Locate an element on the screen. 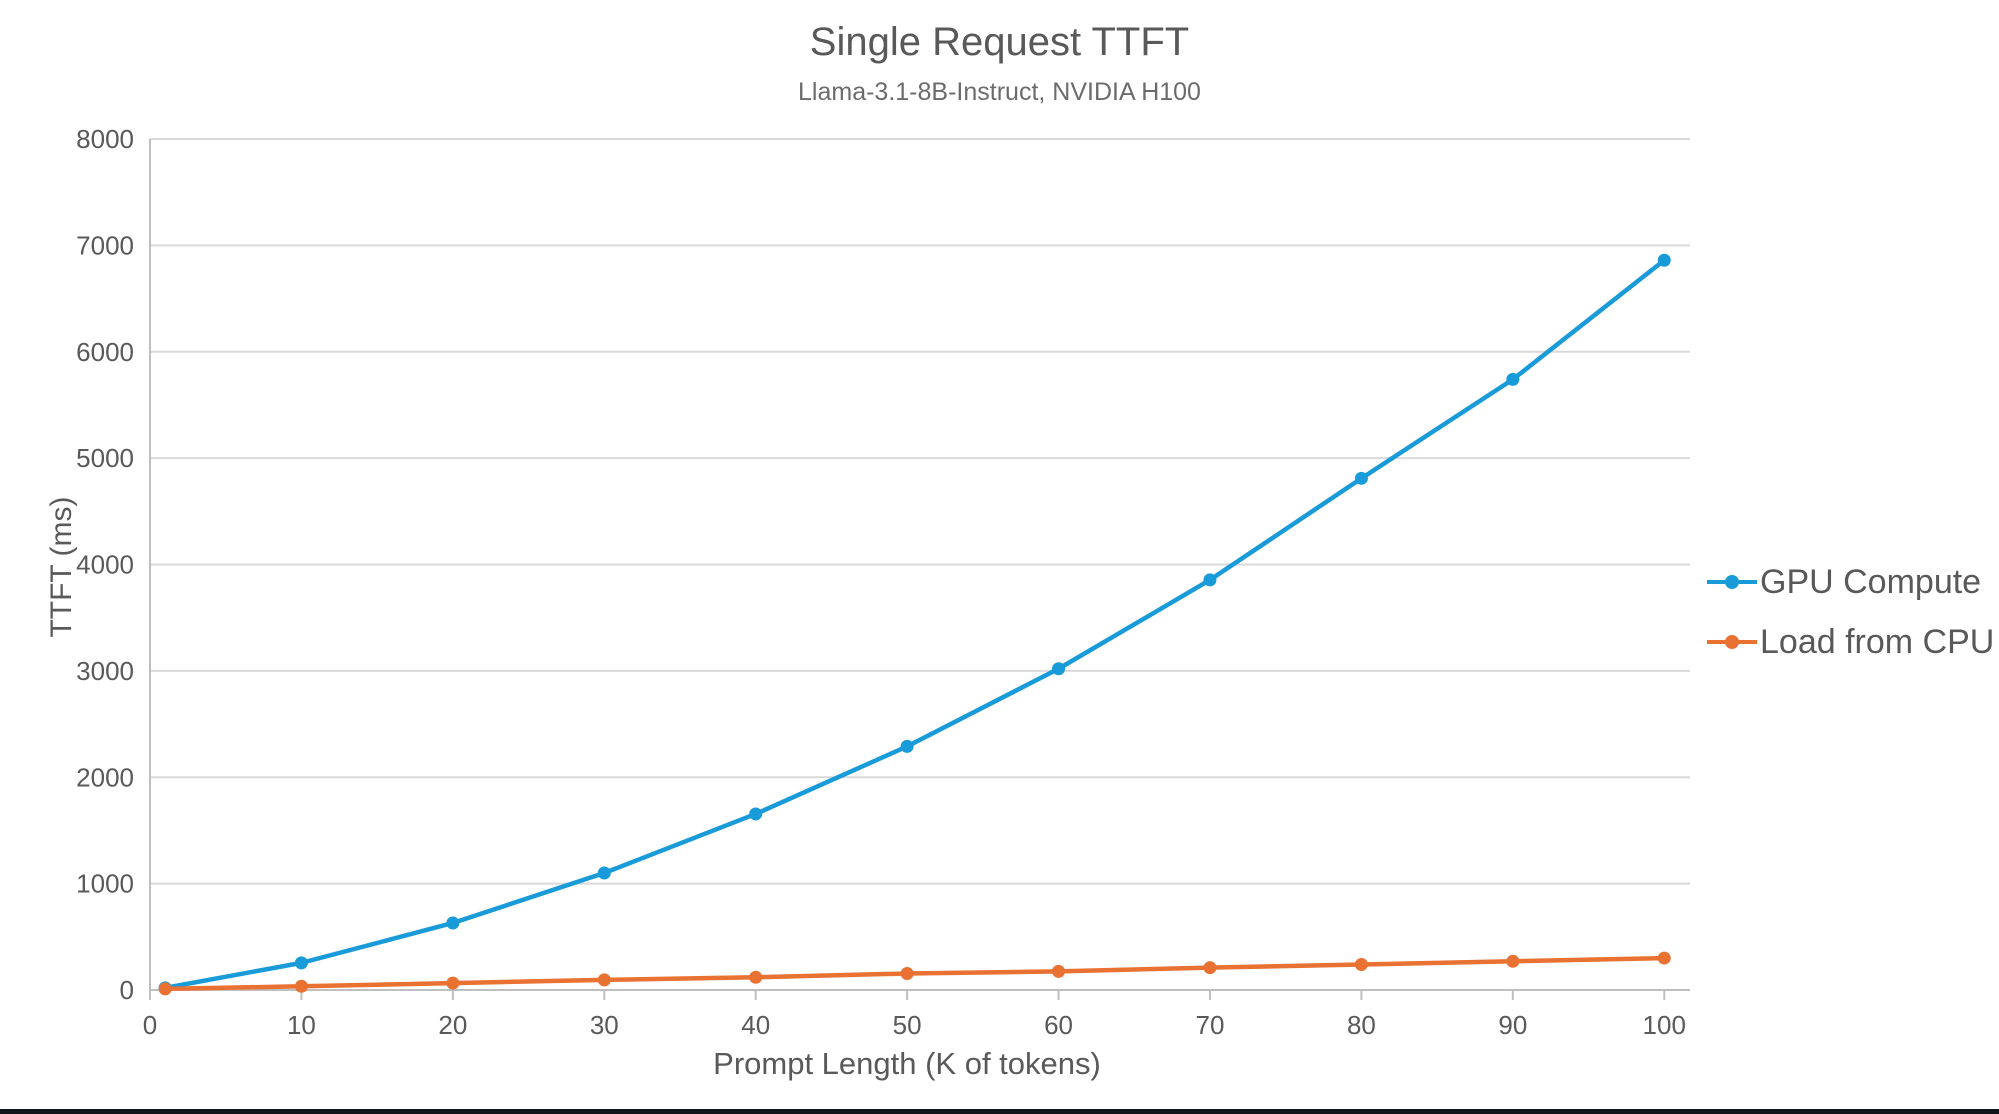 The width and height of the screenshot is (1999, 1114). x-tick-label-100: 100 is located at coordinates (1664, 1025).